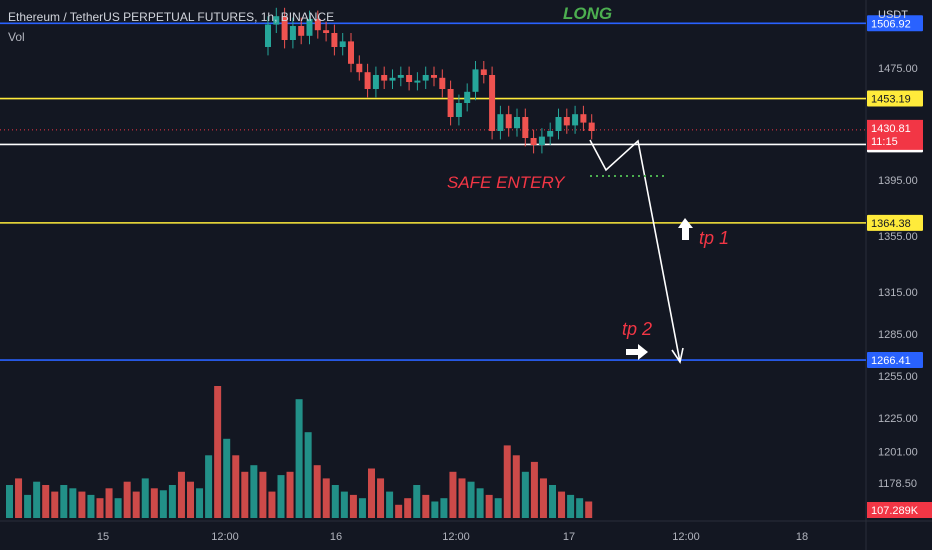 The height and width of the screenshot is (550, 932). I want to click on price-tick-label: 1225.00, so click(898, 419).